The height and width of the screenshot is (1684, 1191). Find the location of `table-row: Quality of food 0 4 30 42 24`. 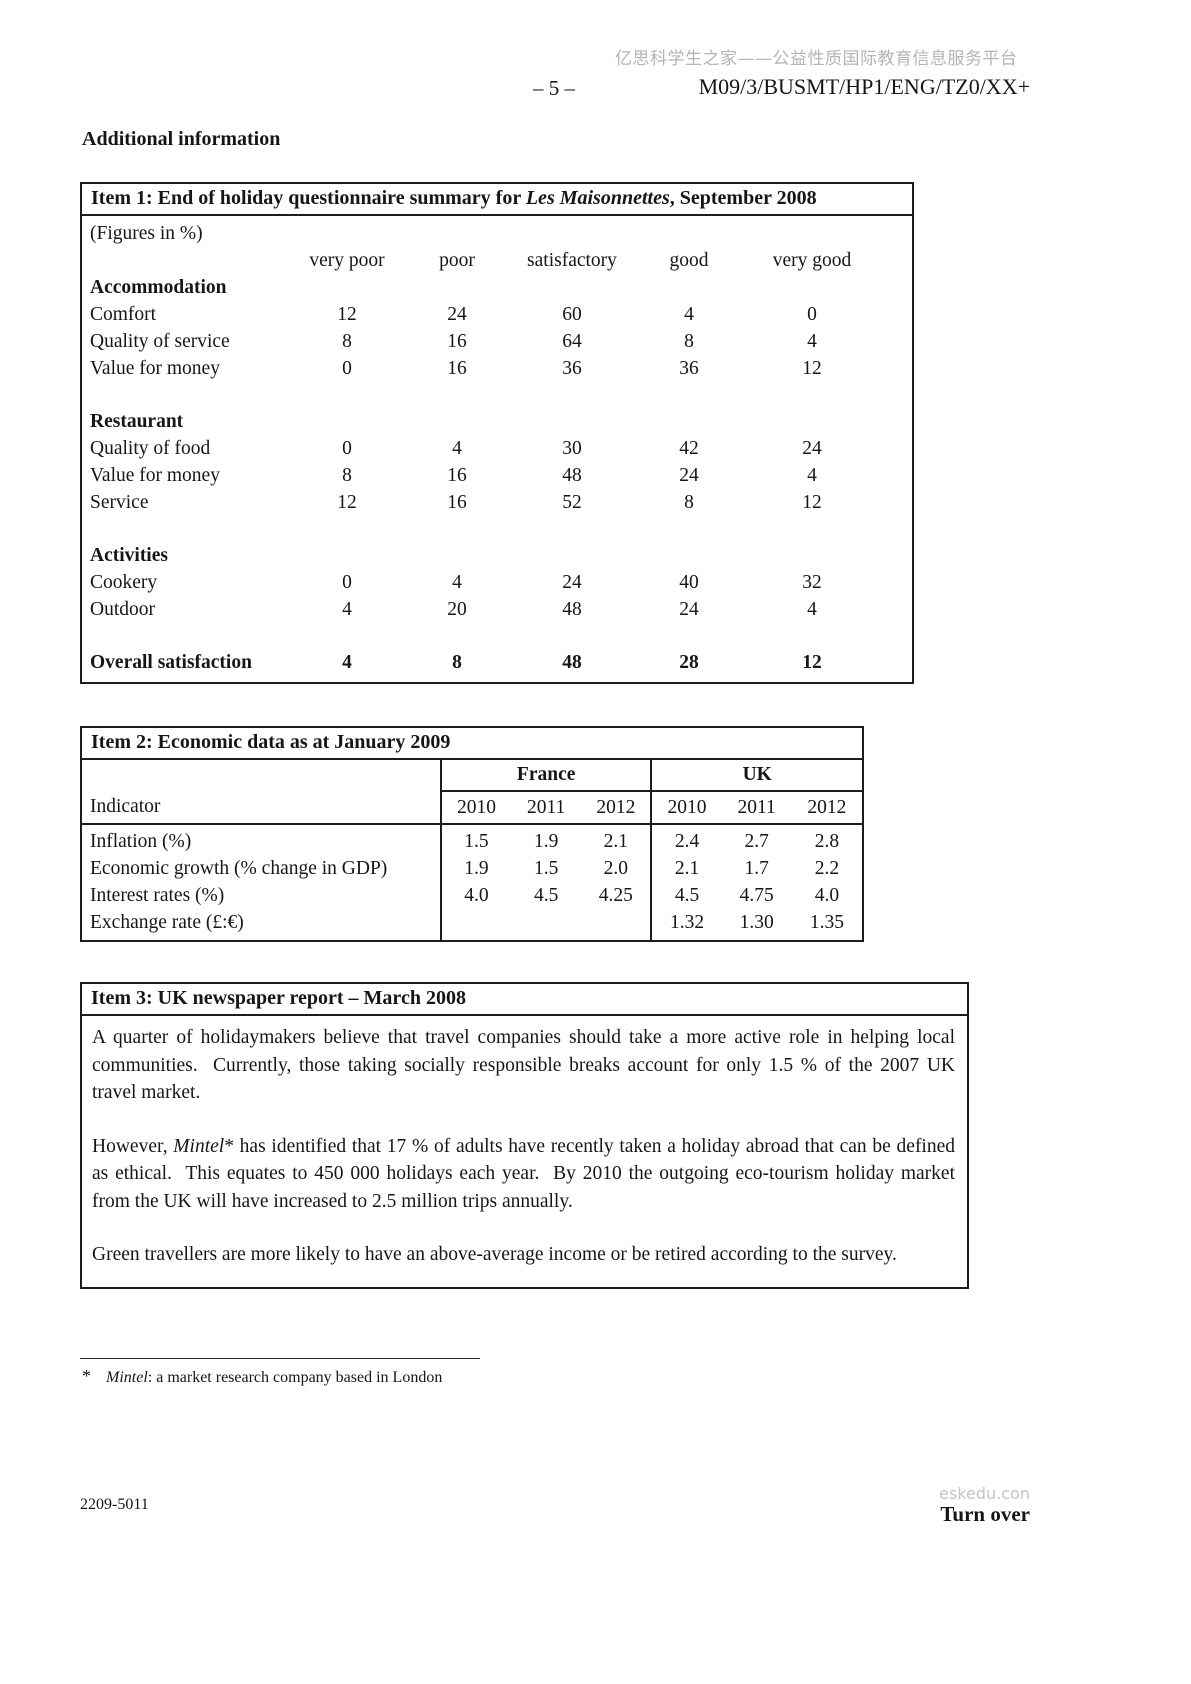

table-row: Quality of food 0 4 30 42 24 is located at coordinates (485, 448).